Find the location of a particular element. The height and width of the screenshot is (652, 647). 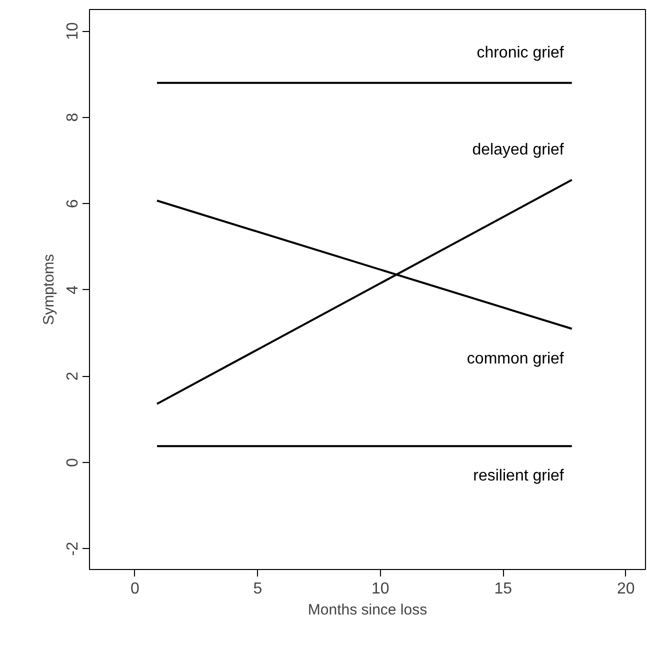

series-label: delayed grief is located at coordinates (518, 149).